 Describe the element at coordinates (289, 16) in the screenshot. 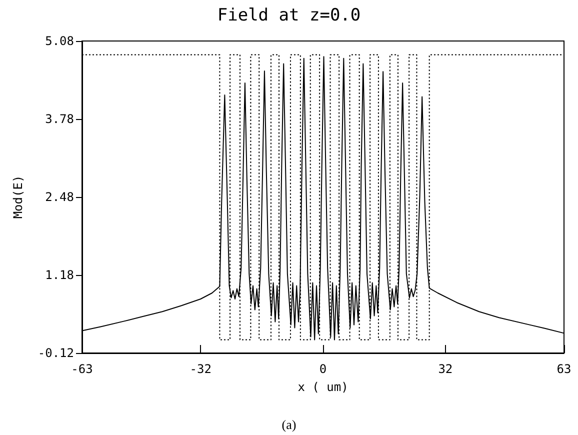

I see `chart-title: Field at z=0.0` at that location.